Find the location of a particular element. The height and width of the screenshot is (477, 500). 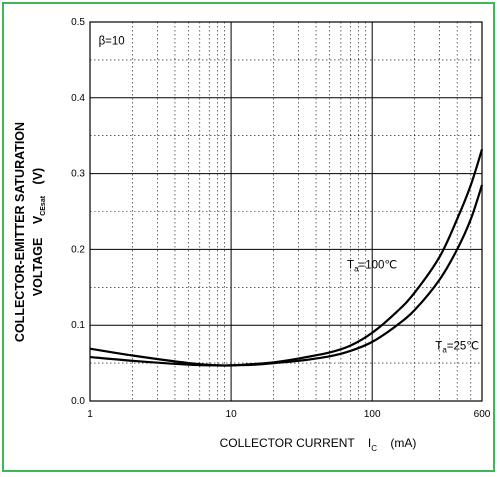

x-tick-label: 10 is located at coordinates (232, 414).